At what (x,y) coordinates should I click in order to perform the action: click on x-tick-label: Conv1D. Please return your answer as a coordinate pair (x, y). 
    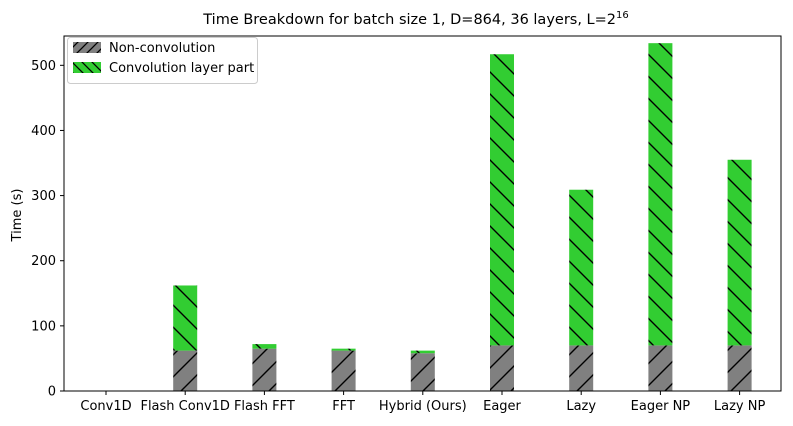
    Looking at the image, I should click on (105, 406).